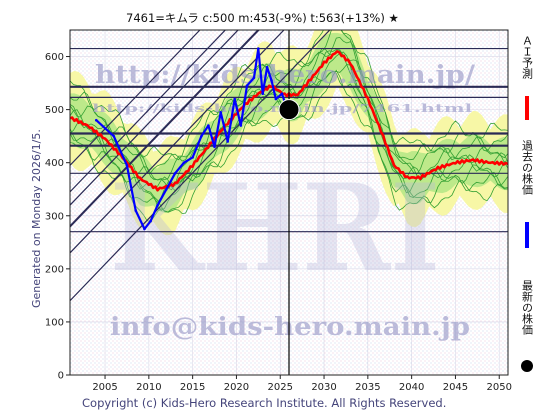 The width and height of the screenshot is (560, 420). I want to click on x-tick-label-2: 2015, so click(192, 387).